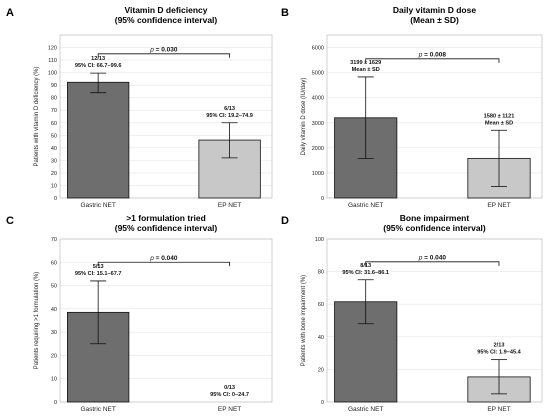 Image resolution: width=550 pixels, height=416 pixels. Describe the element at coordinates (318, 174) in the screenshot. I see `y-tick-label: 1000` at that location.